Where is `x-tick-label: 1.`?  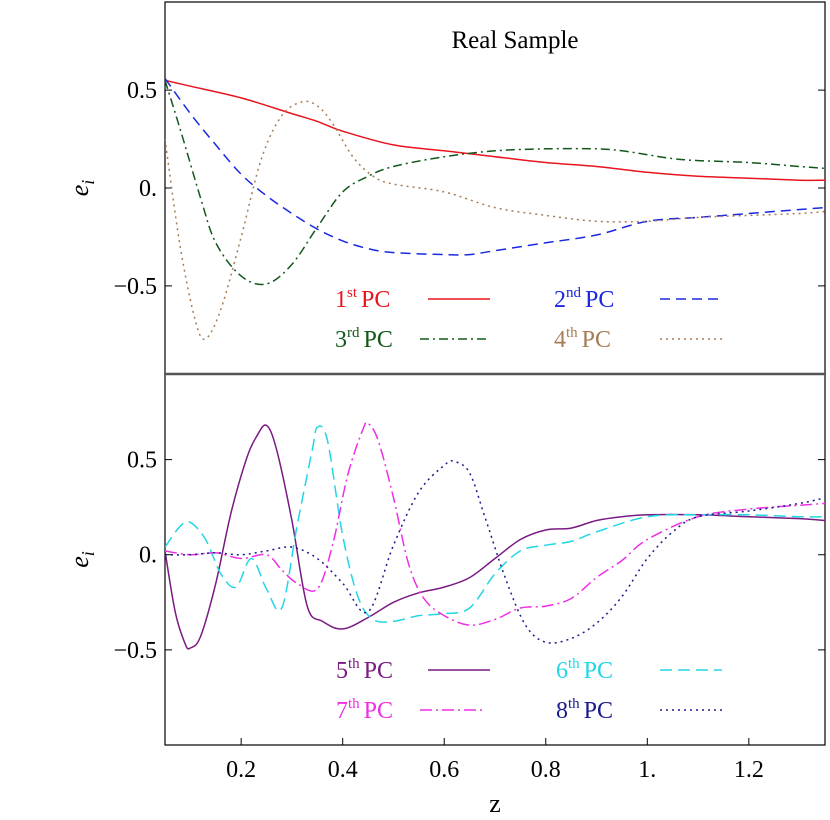 x-tick-label: 1. is located at coordinates (647, 770).